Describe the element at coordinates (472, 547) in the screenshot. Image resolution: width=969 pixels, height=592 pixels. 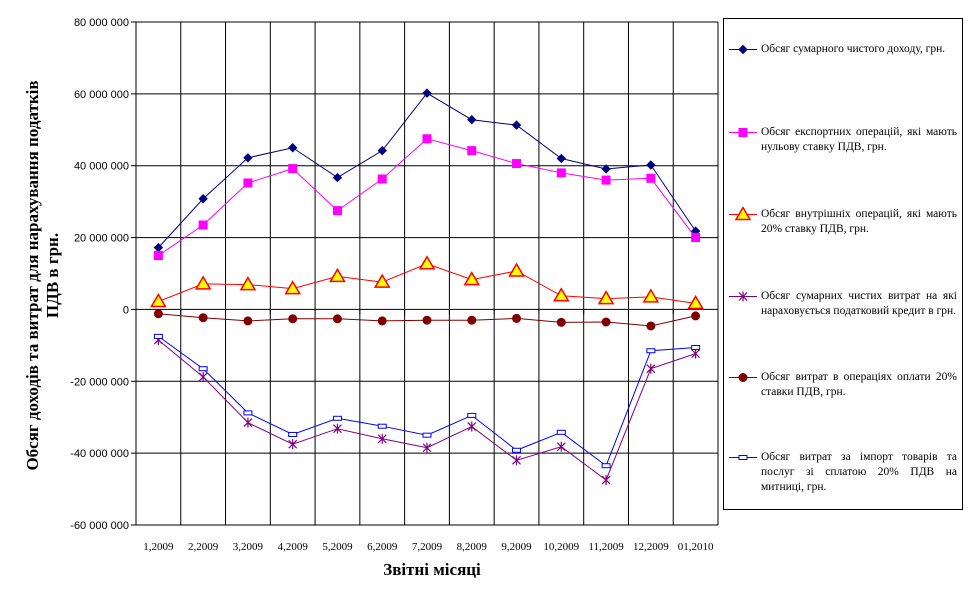
I see `x-tick-label: 8,2009` at that location.